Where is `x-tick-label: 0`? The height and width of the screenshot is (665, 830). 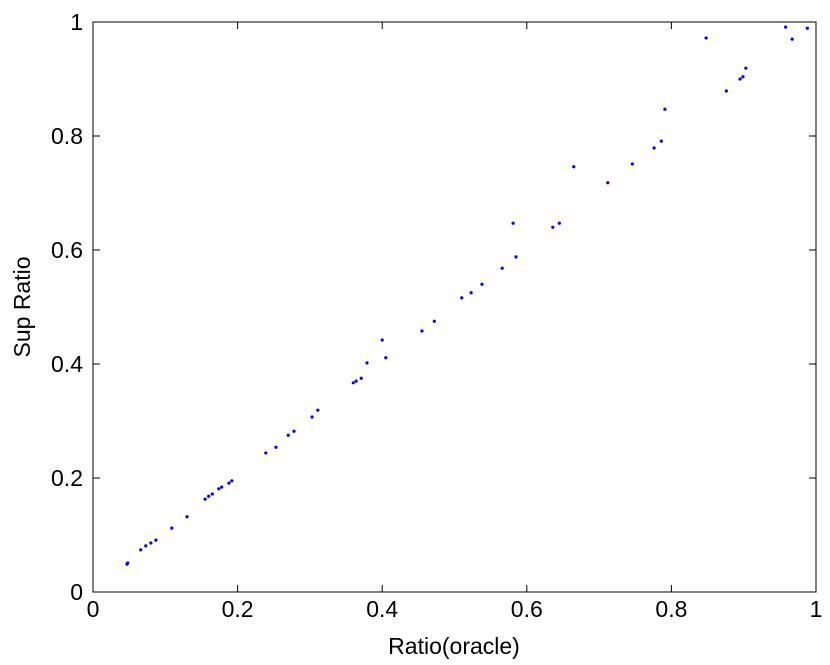 x-tick-label: 0 is located at coordinates (93, 609).